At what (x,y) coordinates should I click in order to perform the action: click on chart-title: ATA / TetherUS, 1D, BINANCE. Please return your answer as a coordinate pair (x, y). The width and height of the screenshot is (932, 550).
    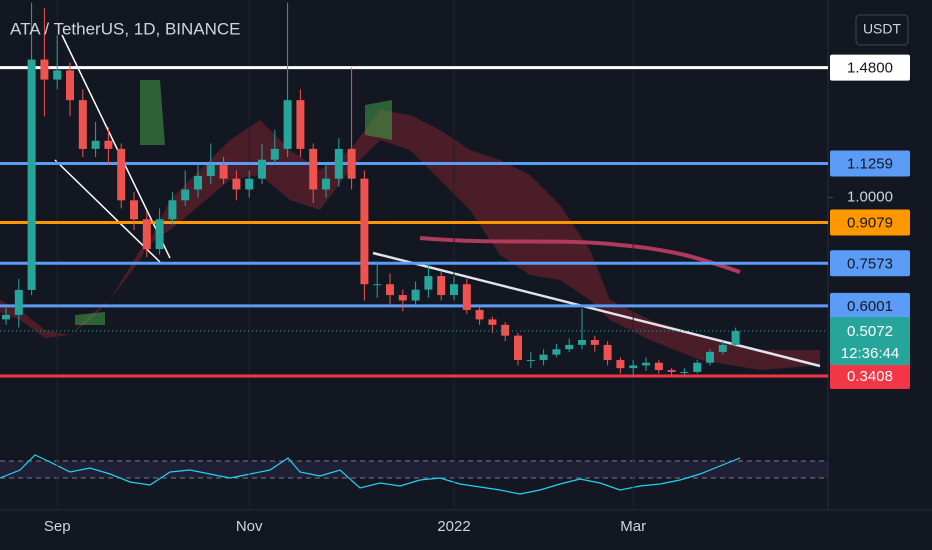
    Looking at the image, I should click on (125, 28).